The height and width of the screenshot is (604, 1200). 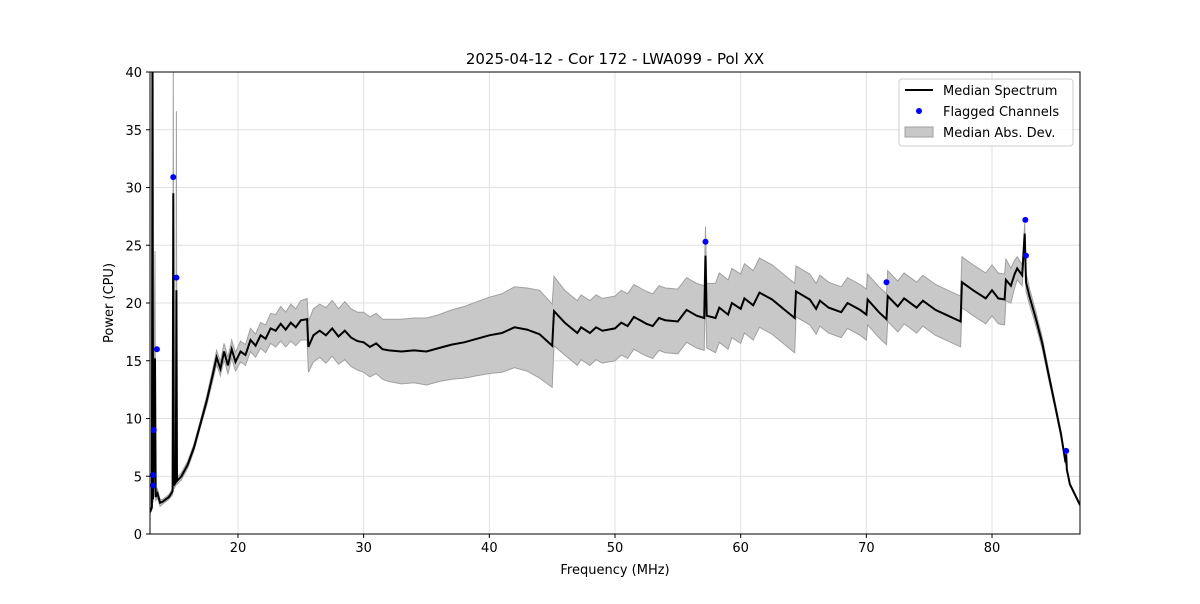 I want to click on y-tick-label: 25, so click(x=133, y=246).